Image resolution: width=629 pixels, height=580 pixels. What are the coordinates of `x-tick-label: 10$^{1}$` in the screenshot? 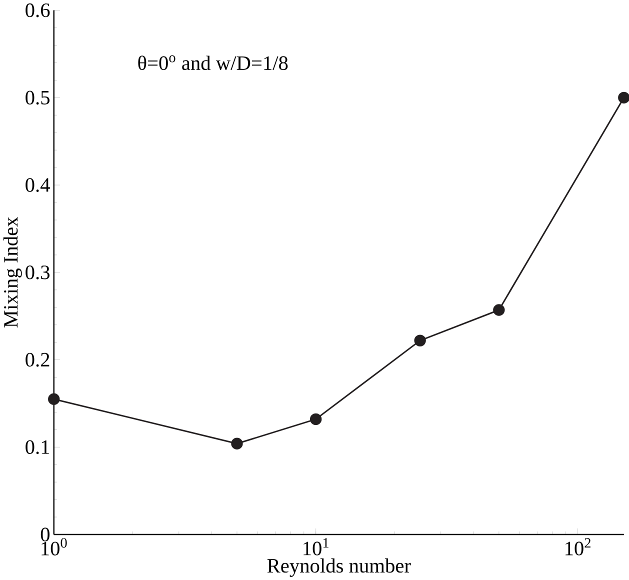 It's located at (316, 547).